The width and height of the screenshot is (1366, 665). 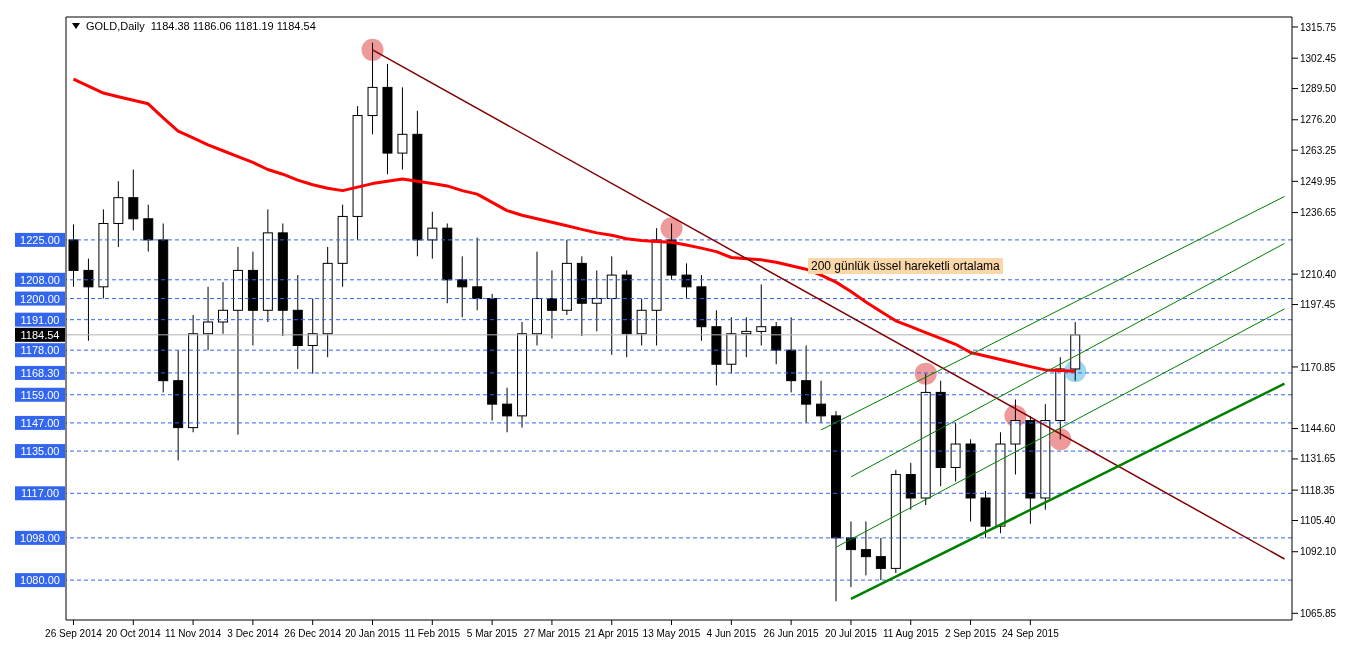 What do you see at coordinates (1318, 613) in the screenshot?
I see `y-tick-label: 1065.85` at bounding box center [1318, 613].